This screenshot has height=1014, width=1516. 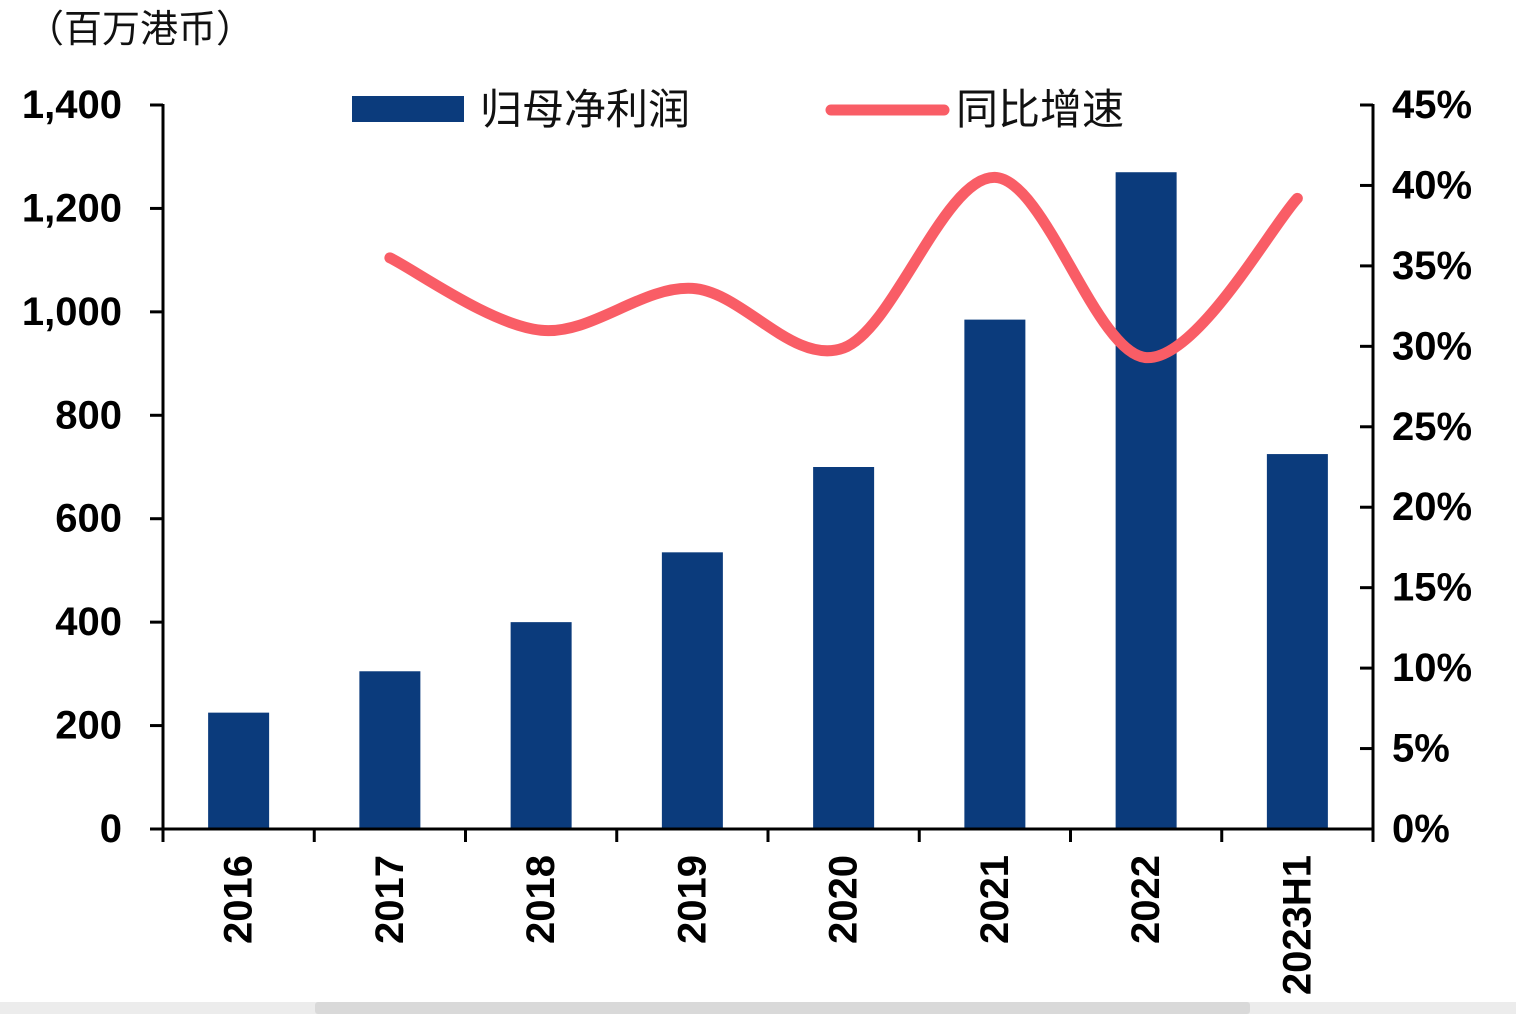 What do you see at coordinates (111, 829) in the screenshot?
I see `left-axis-label: 0` at bounding box center [111, 829].